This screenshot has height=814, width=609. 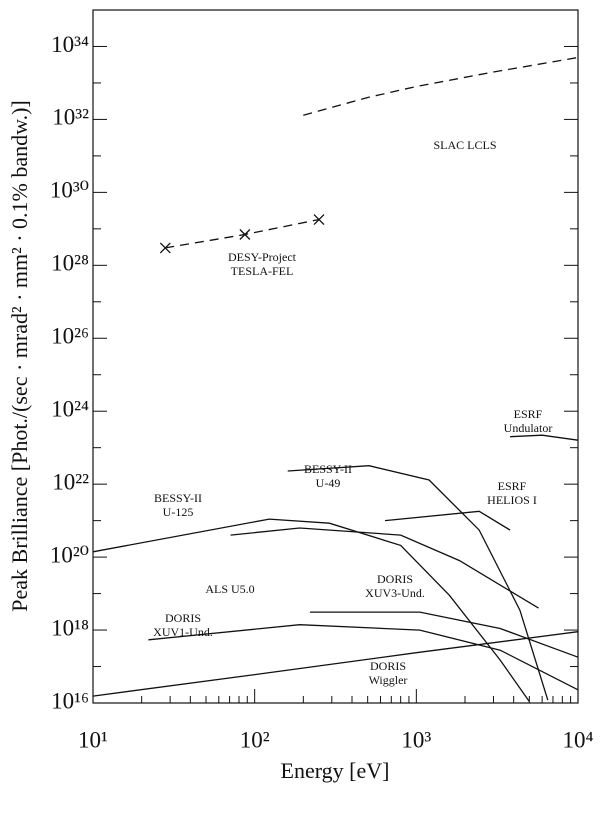 I want to click on y-tick-label: 10²⁸, so click(x=70, y=263).